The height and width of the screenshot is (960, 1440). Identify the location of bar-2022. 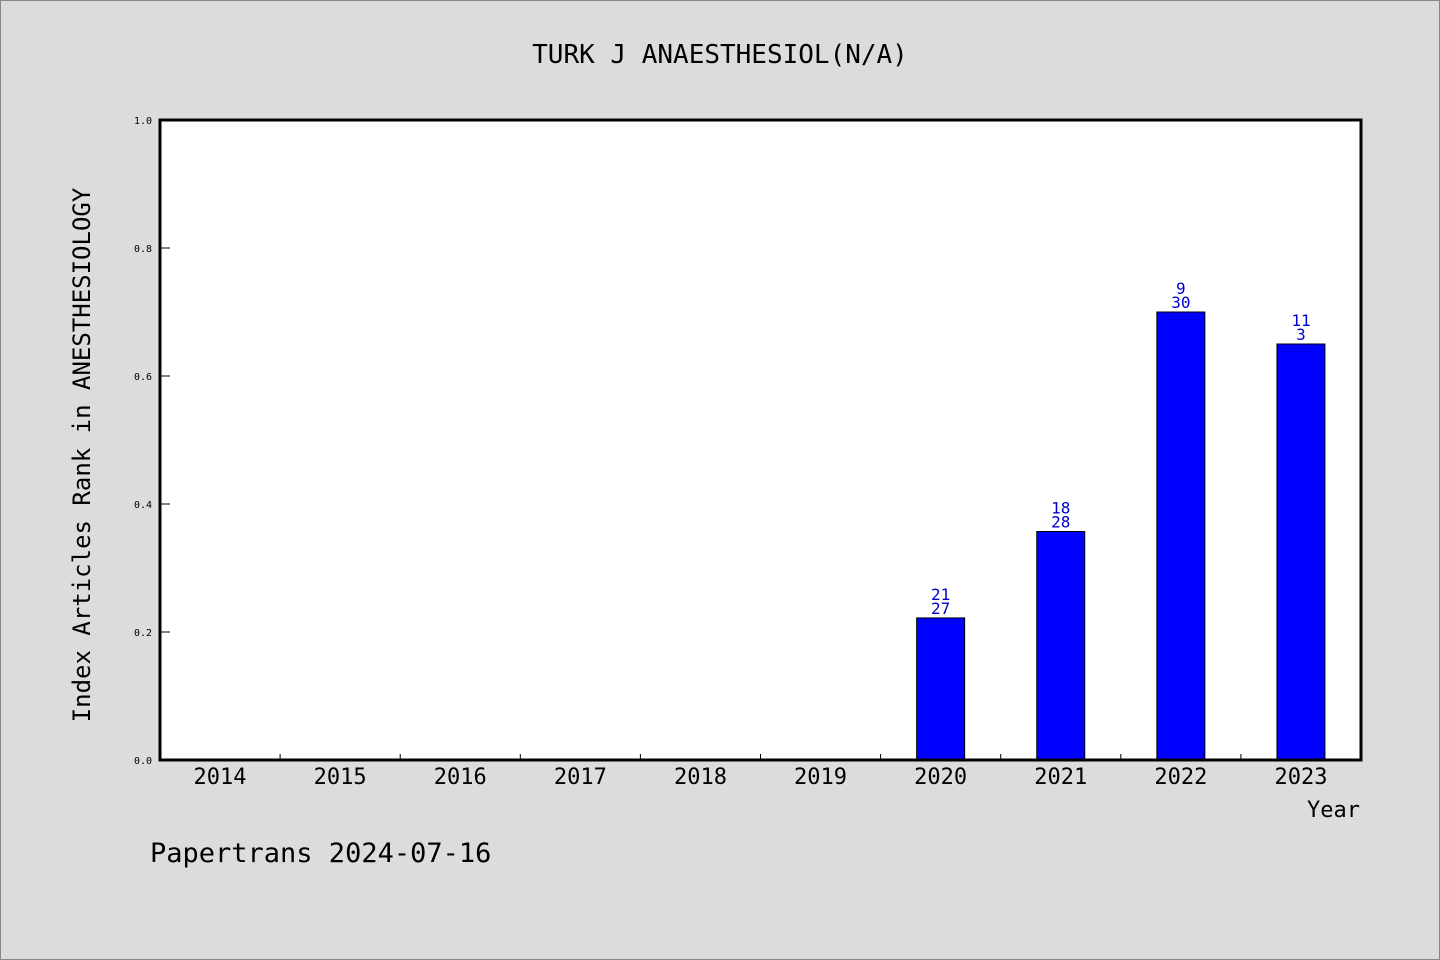
(1181, 536).